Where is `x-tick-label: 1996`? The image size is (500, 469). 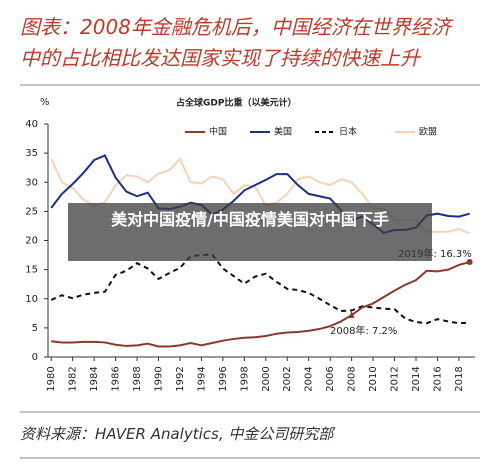 x-tick-label: 1996 is located at coordinates (223, 378).